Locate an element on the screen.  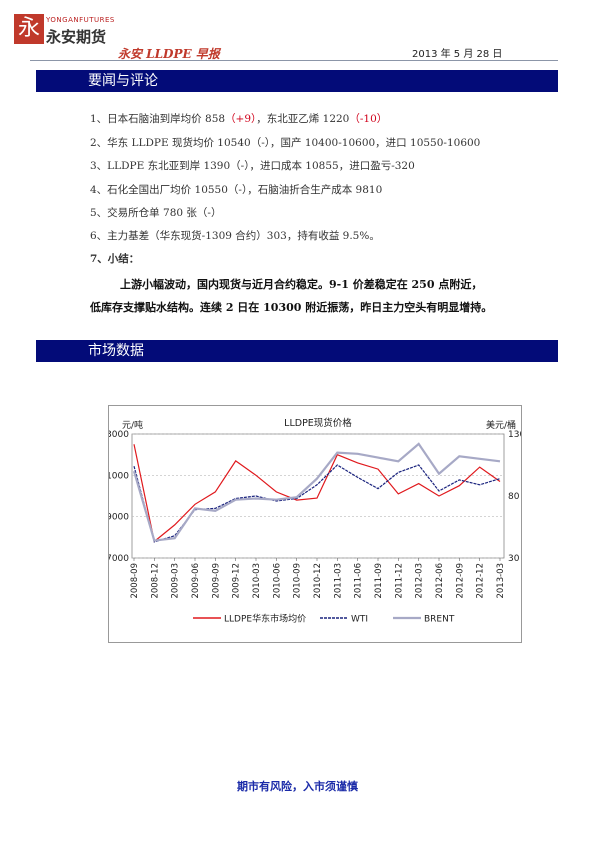
report-title: 永安 LLDPE 早报 is located at coordinates (169, 54).